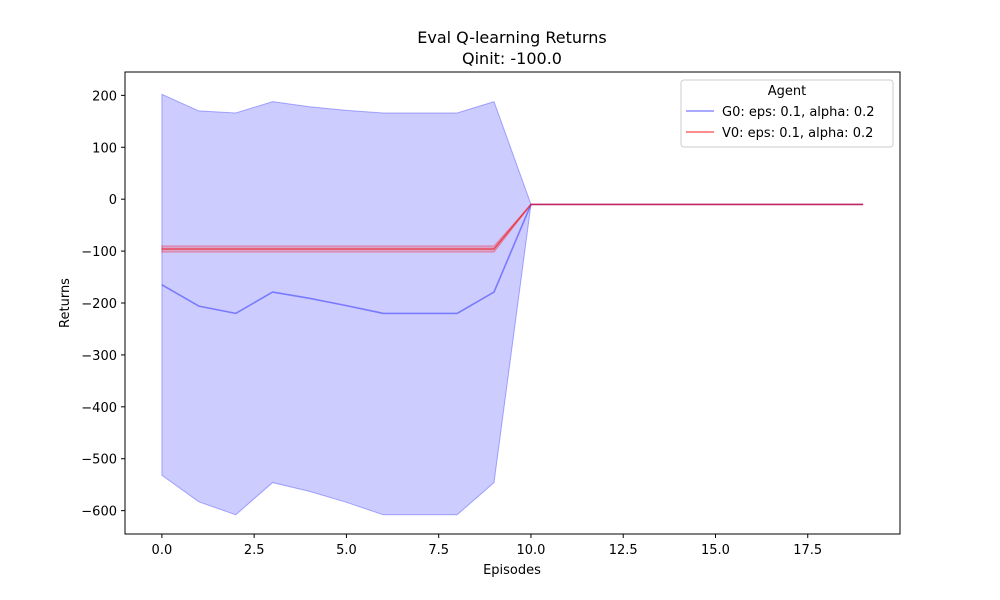 The width and height of the screenshot is (1000, 600). Describe the element at coordinates (512, 570) in the screenshot. I see `x-axis-label: Episodes` at that location.